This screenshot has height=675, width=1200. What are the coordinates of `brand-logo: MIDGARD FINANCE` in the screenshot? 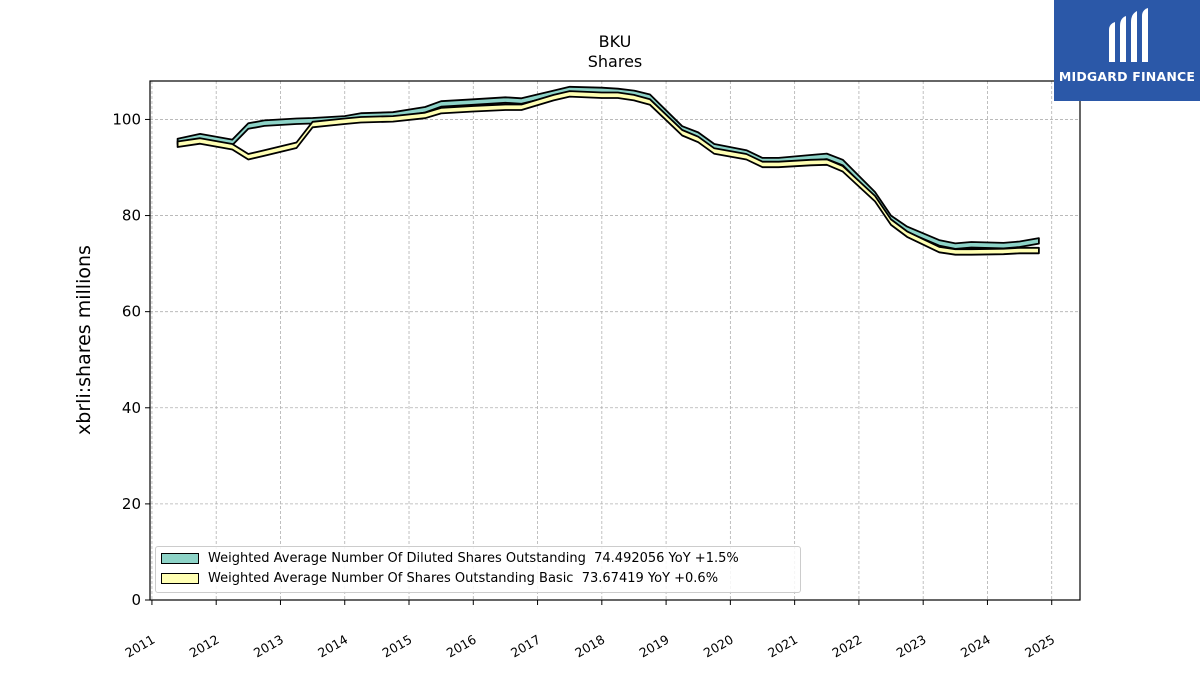 It's located at (1127, 50).